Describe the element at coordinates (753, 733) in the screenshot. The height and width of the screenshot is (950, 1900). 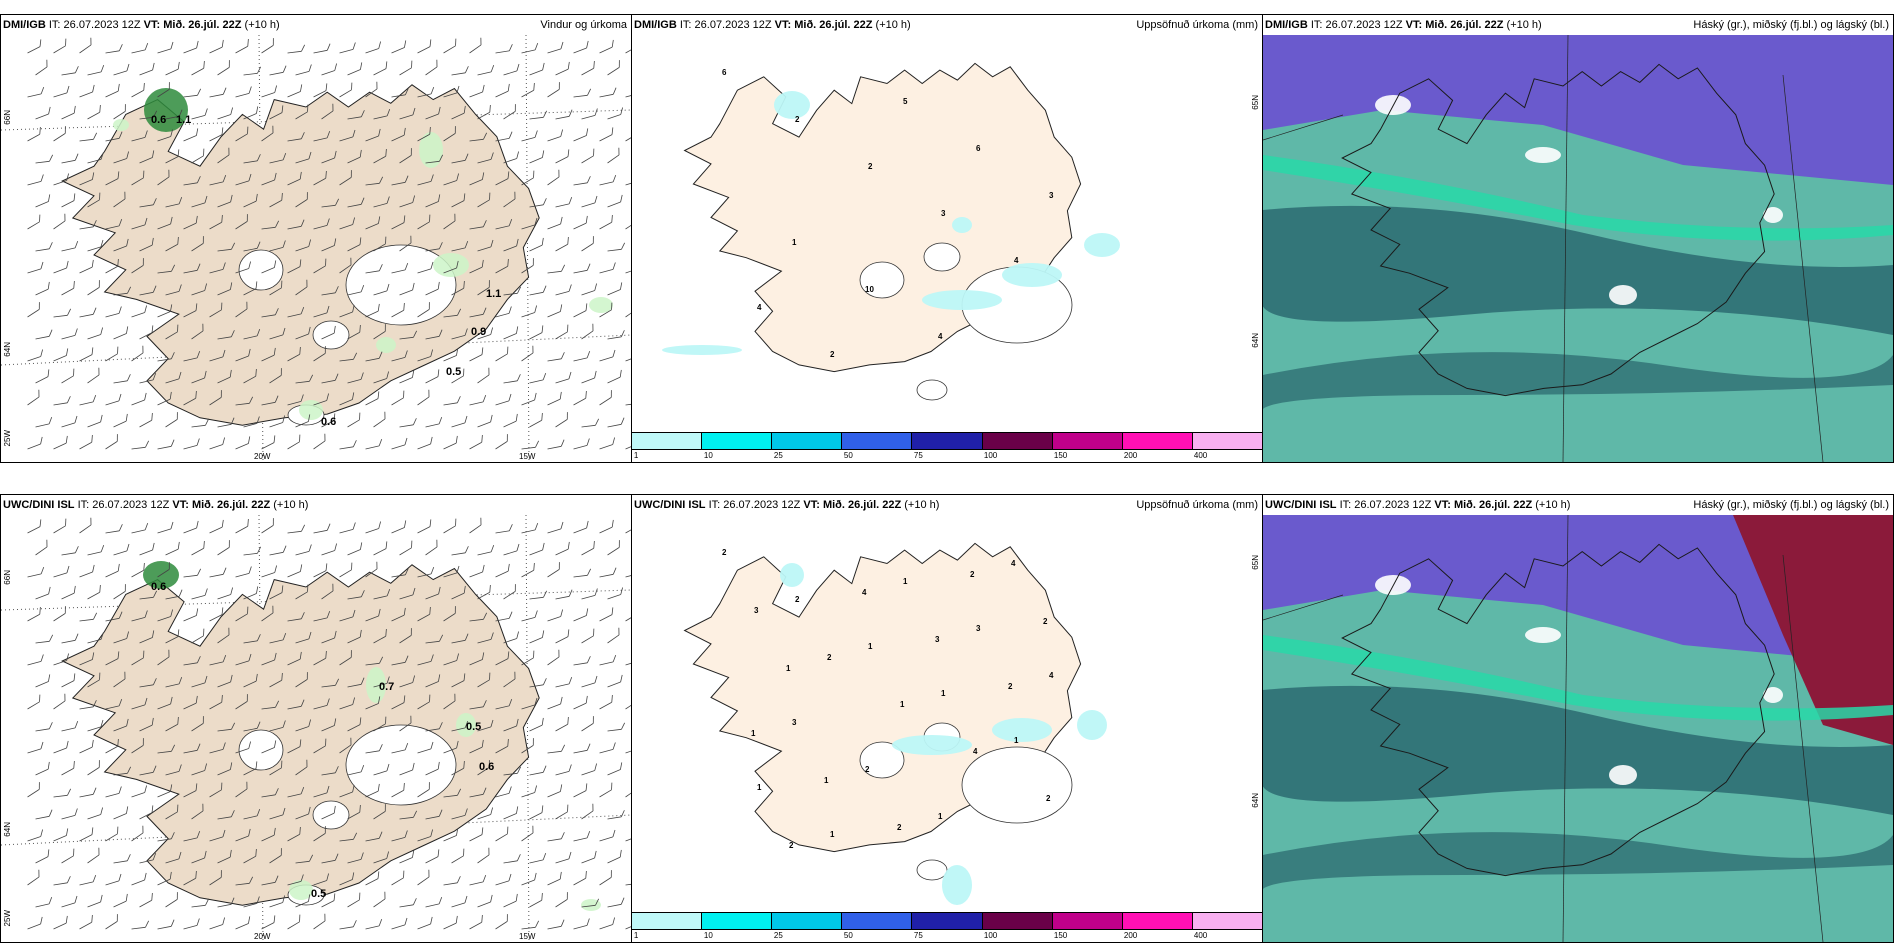
I see `precip-value-label: 1` at that location.